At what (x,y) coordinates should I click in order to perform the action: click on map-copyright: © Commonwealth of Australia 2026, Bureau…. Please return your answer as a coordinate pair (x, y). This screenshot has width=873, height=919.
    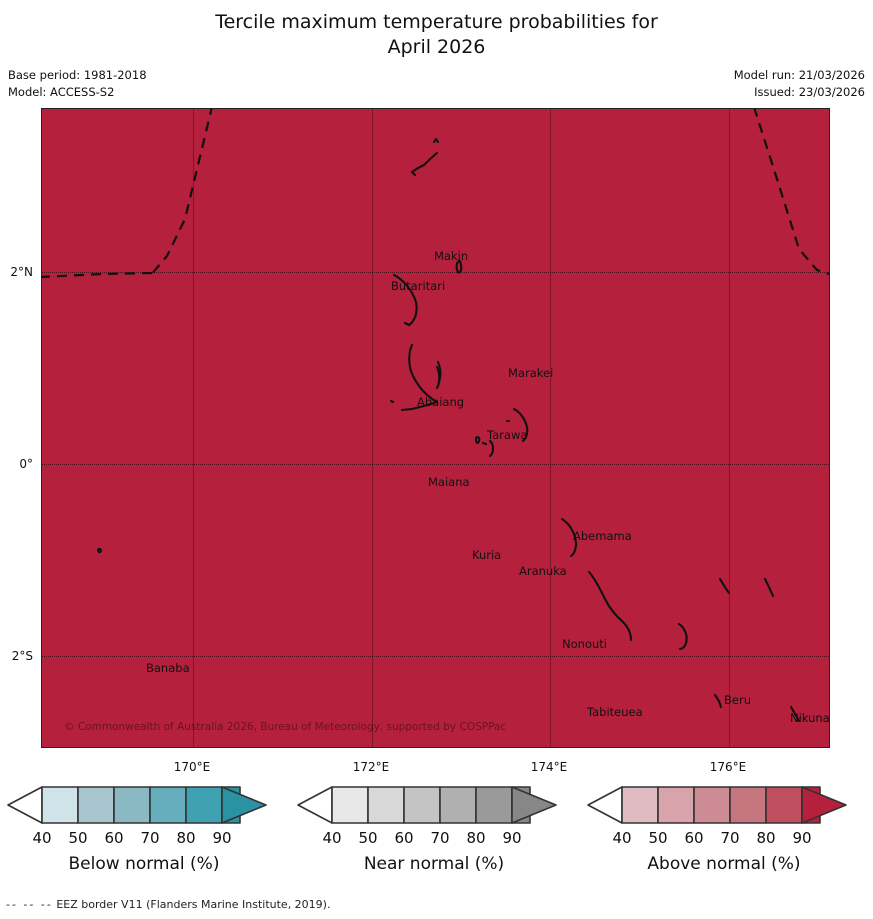
    Looking at the image, I should click on (285, 727).